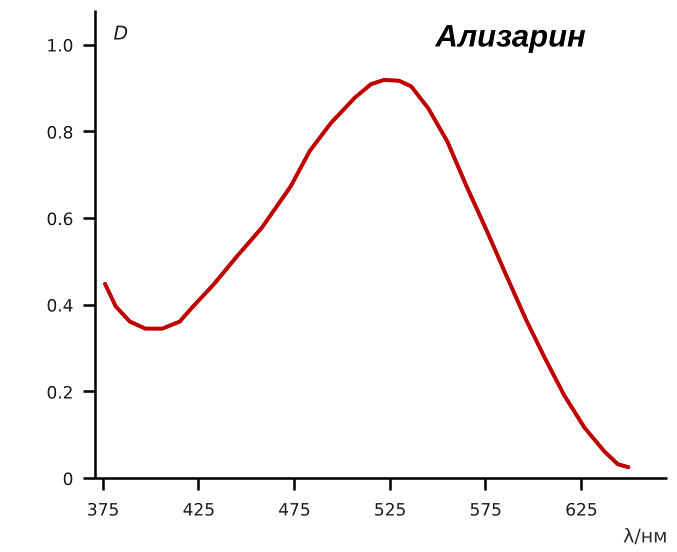 The image size is (677, 552). I want to click on x-tick-label: 525, so click(390, 510).